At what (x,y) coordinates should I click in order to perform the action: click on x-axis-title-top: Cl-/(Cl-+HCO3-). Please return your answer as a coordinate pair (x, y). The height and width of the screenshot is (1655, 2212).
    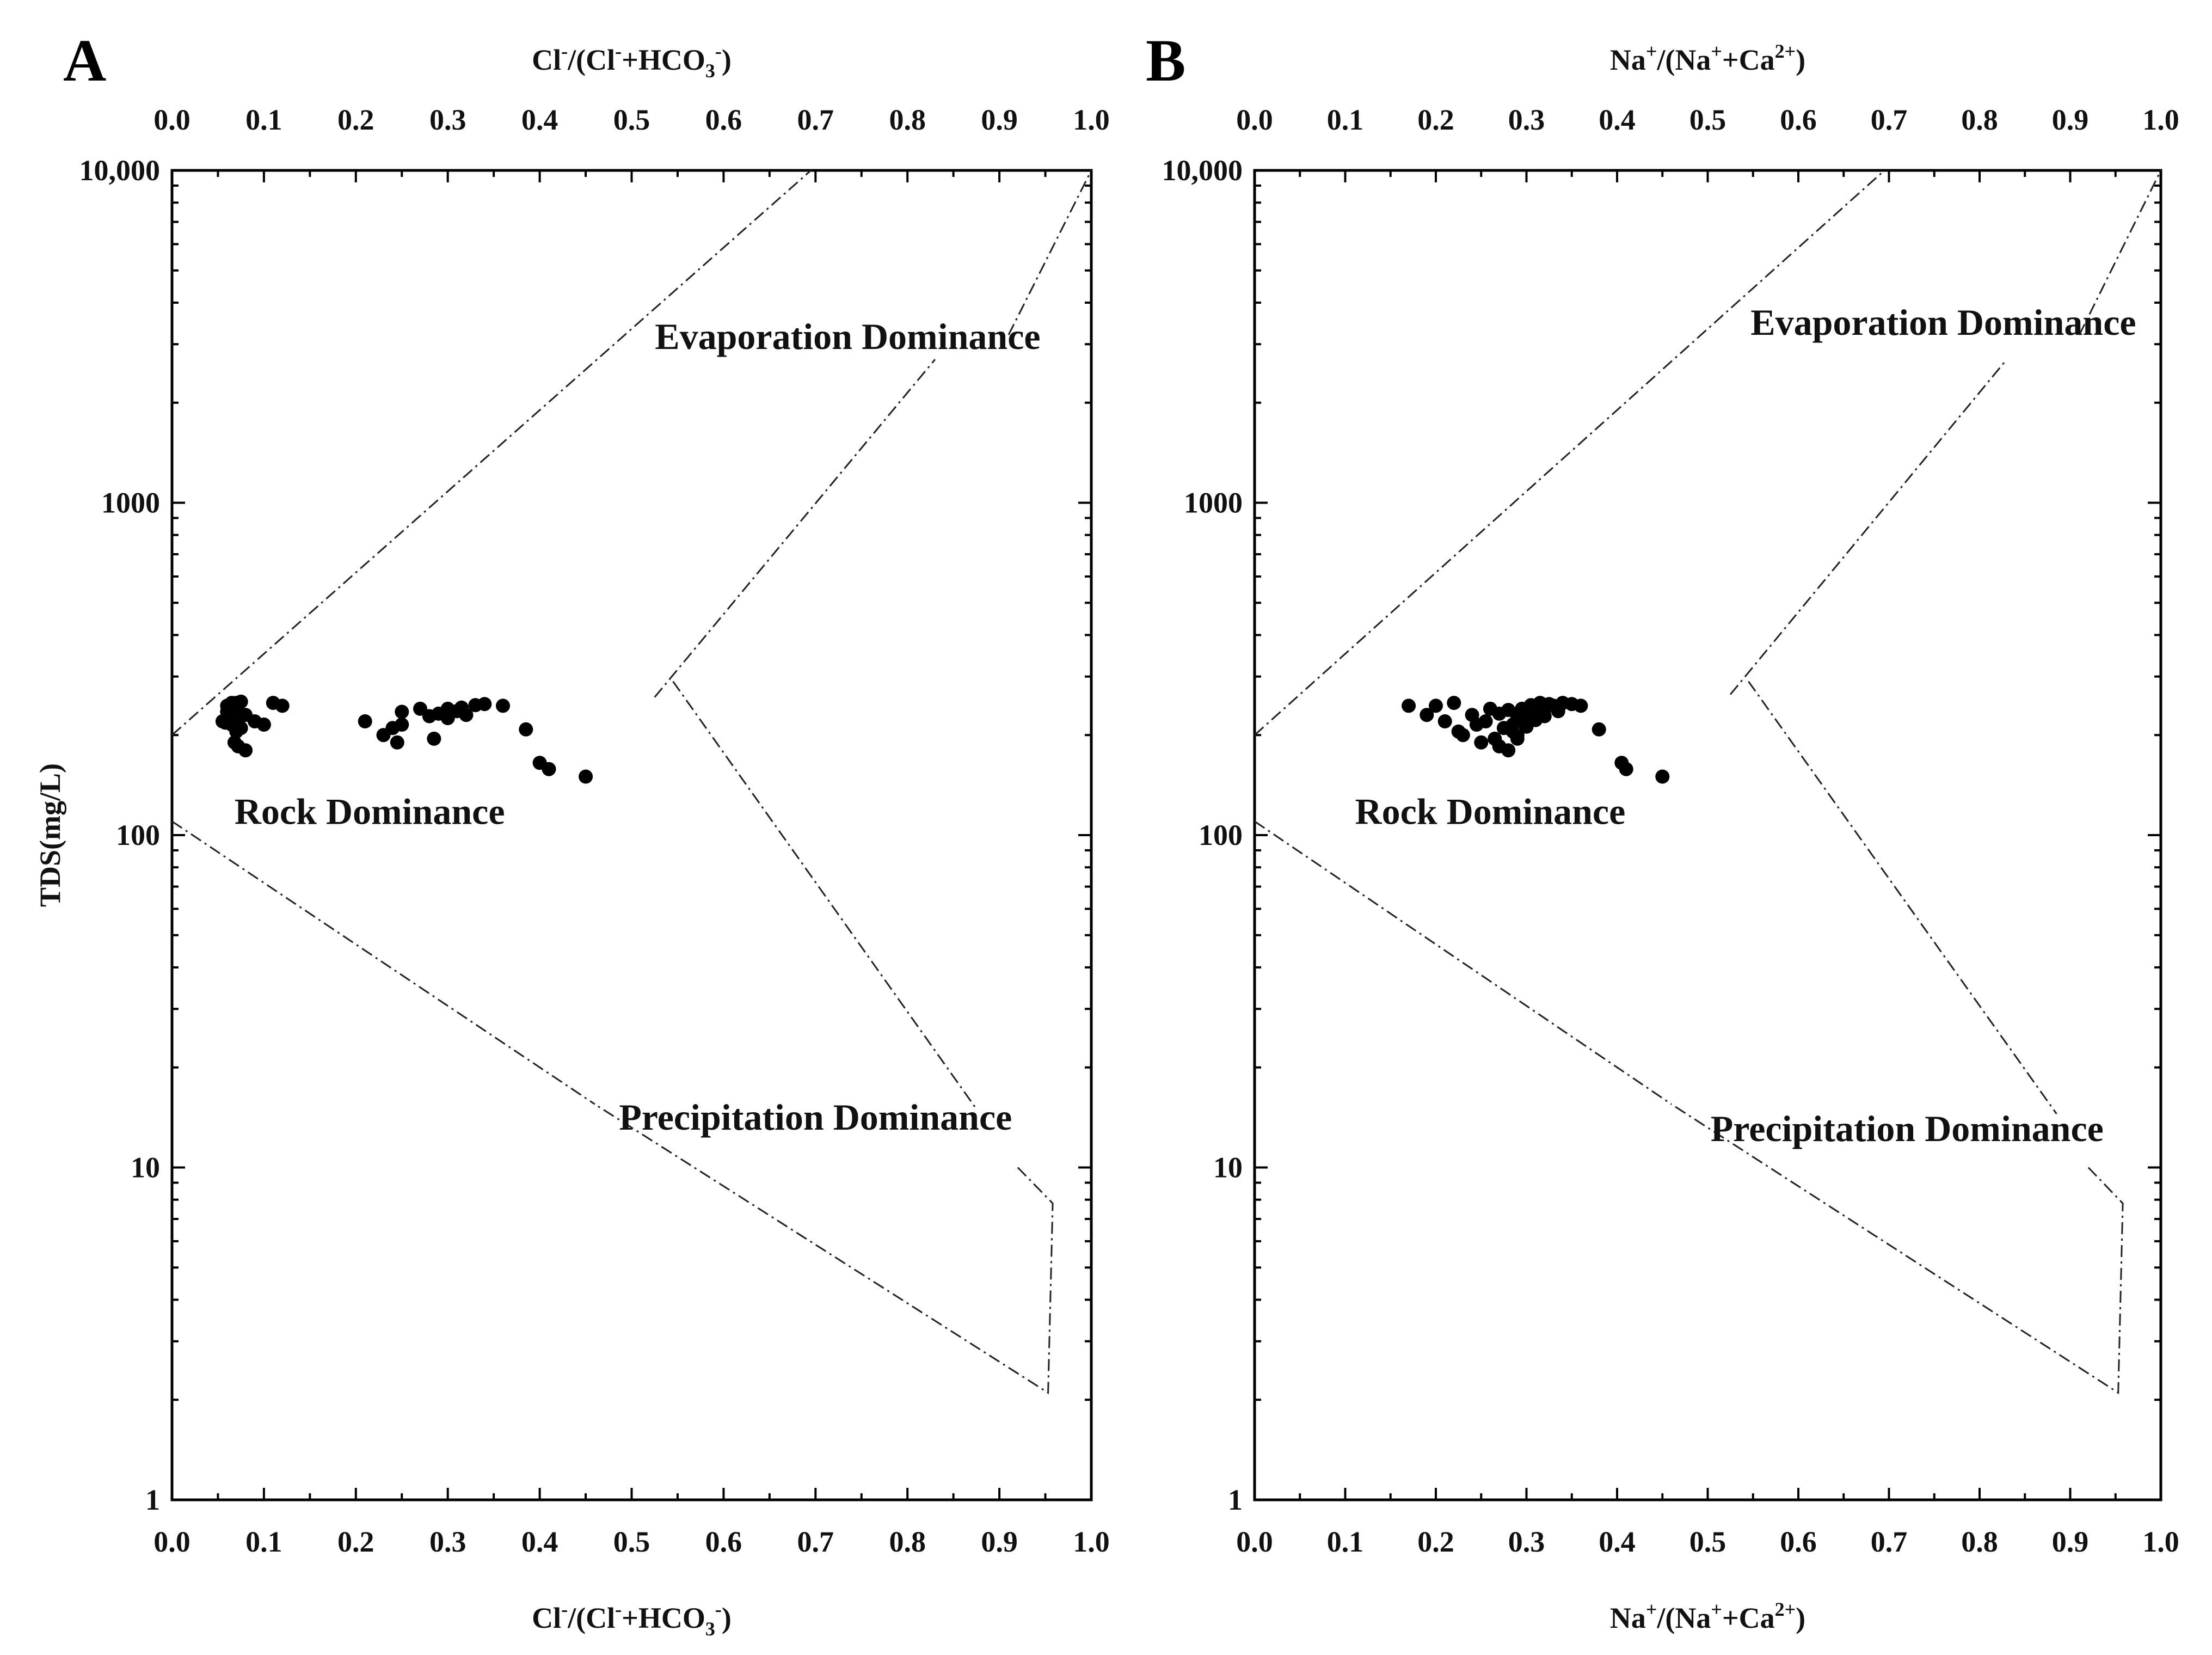
    Looking at the image, I should click on (632, 61).